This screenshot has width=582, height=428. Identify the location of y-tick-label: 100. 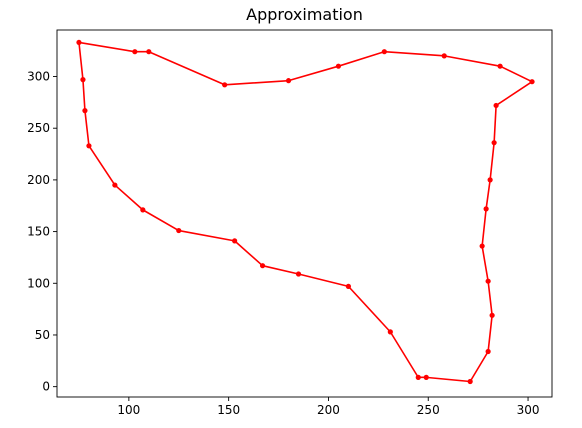
(38, 283).